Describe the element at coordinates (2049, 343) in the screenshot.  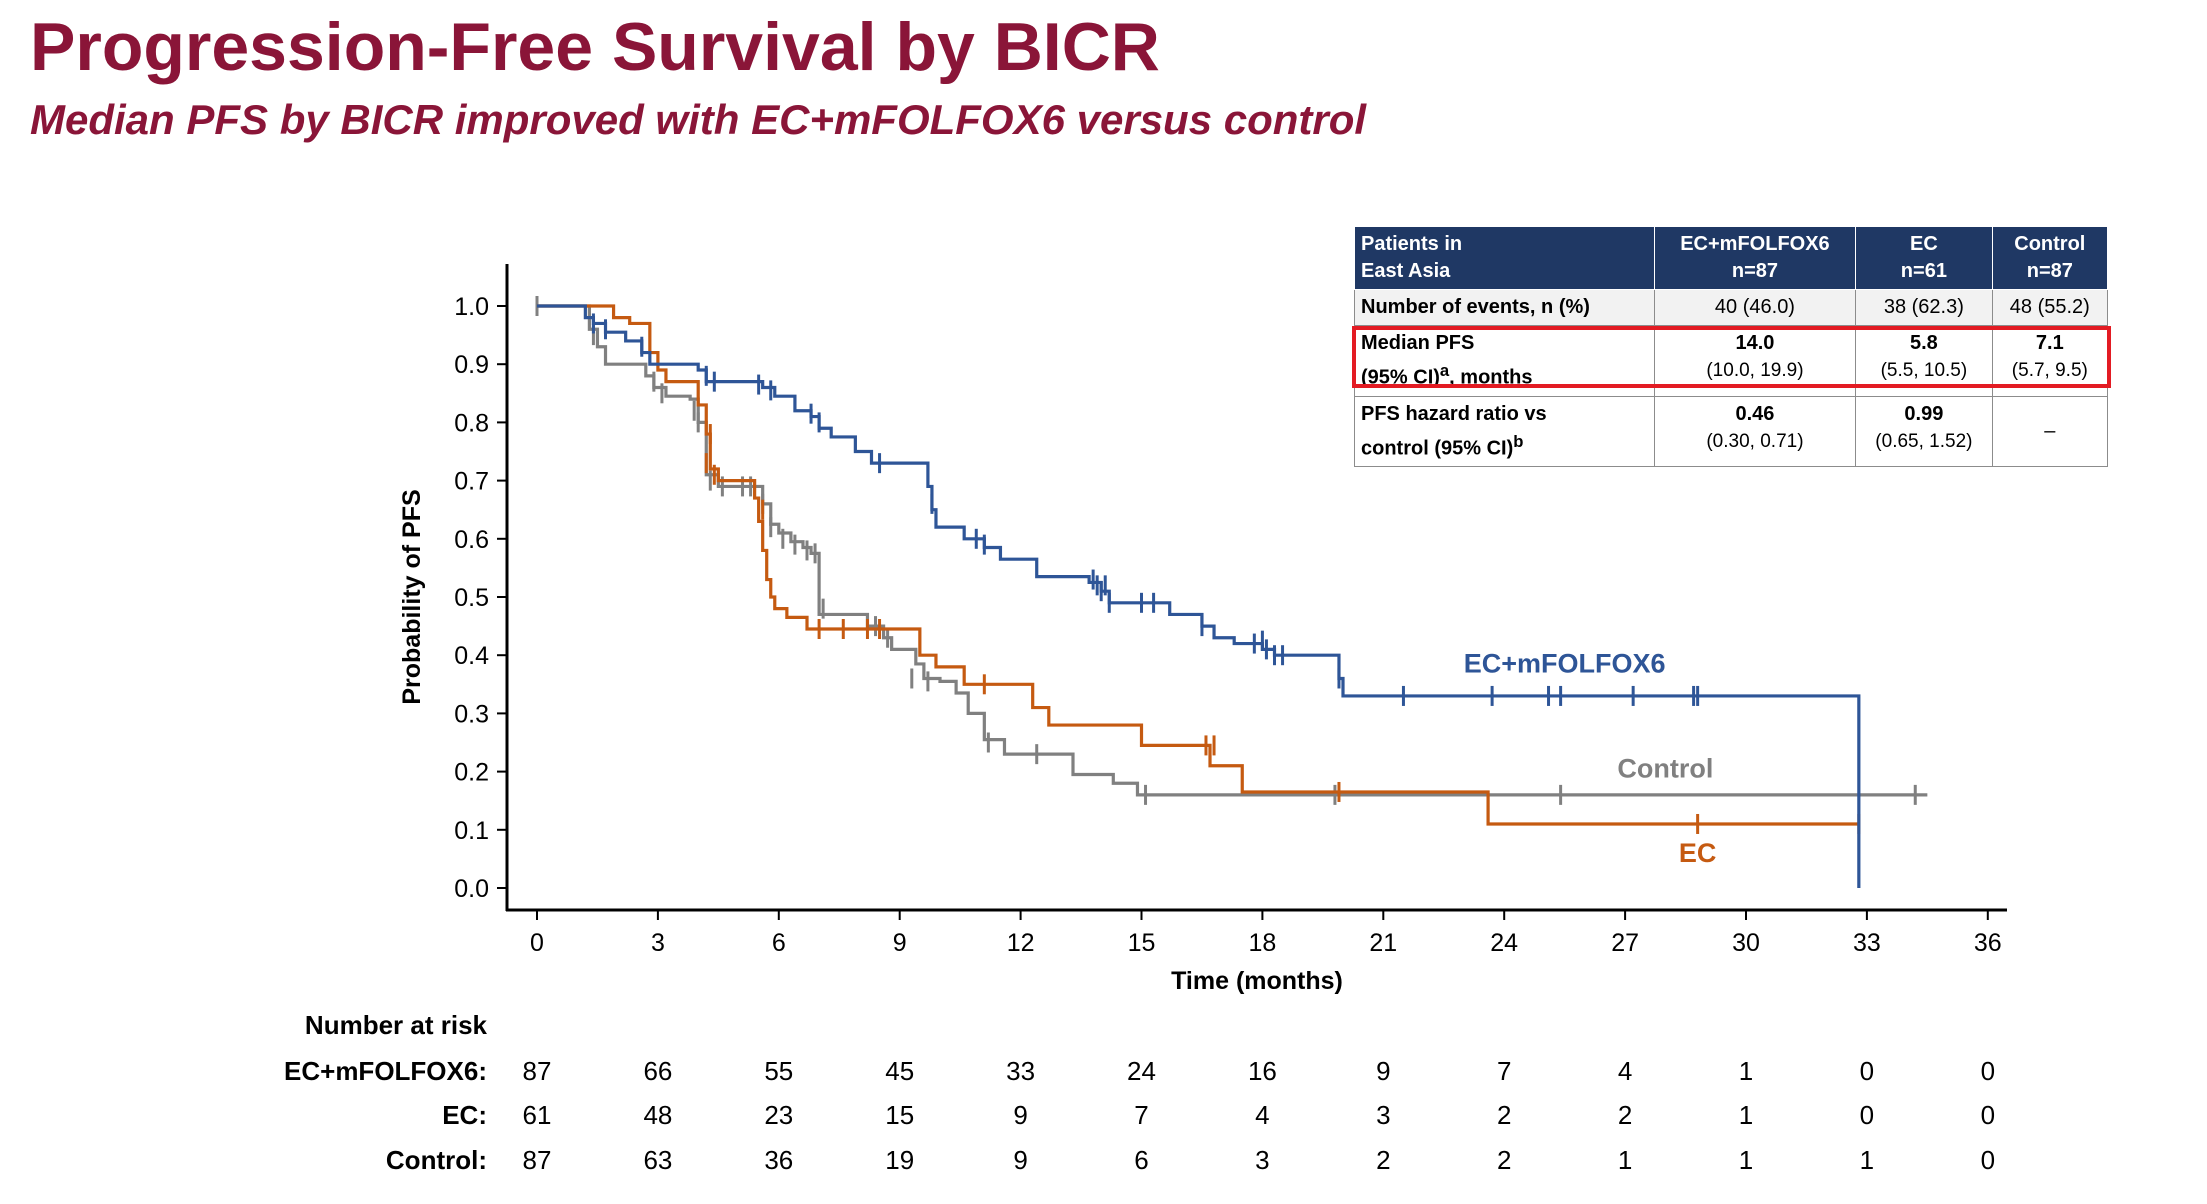
I see `median-value: 7.1` at that location.